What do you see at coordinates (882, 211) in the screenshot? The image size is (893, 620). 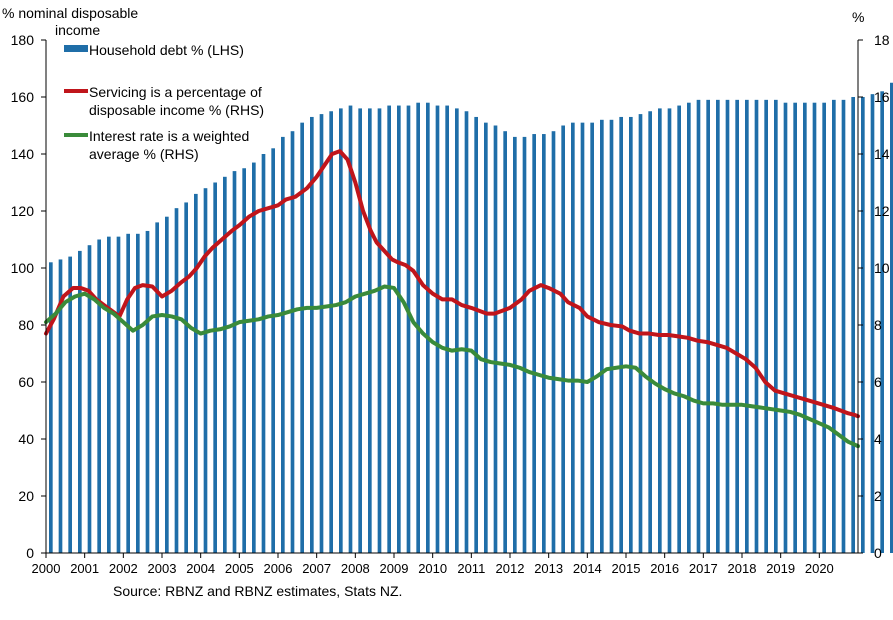 I see `right-tick-label: 12` at bounding box center [882, 211].